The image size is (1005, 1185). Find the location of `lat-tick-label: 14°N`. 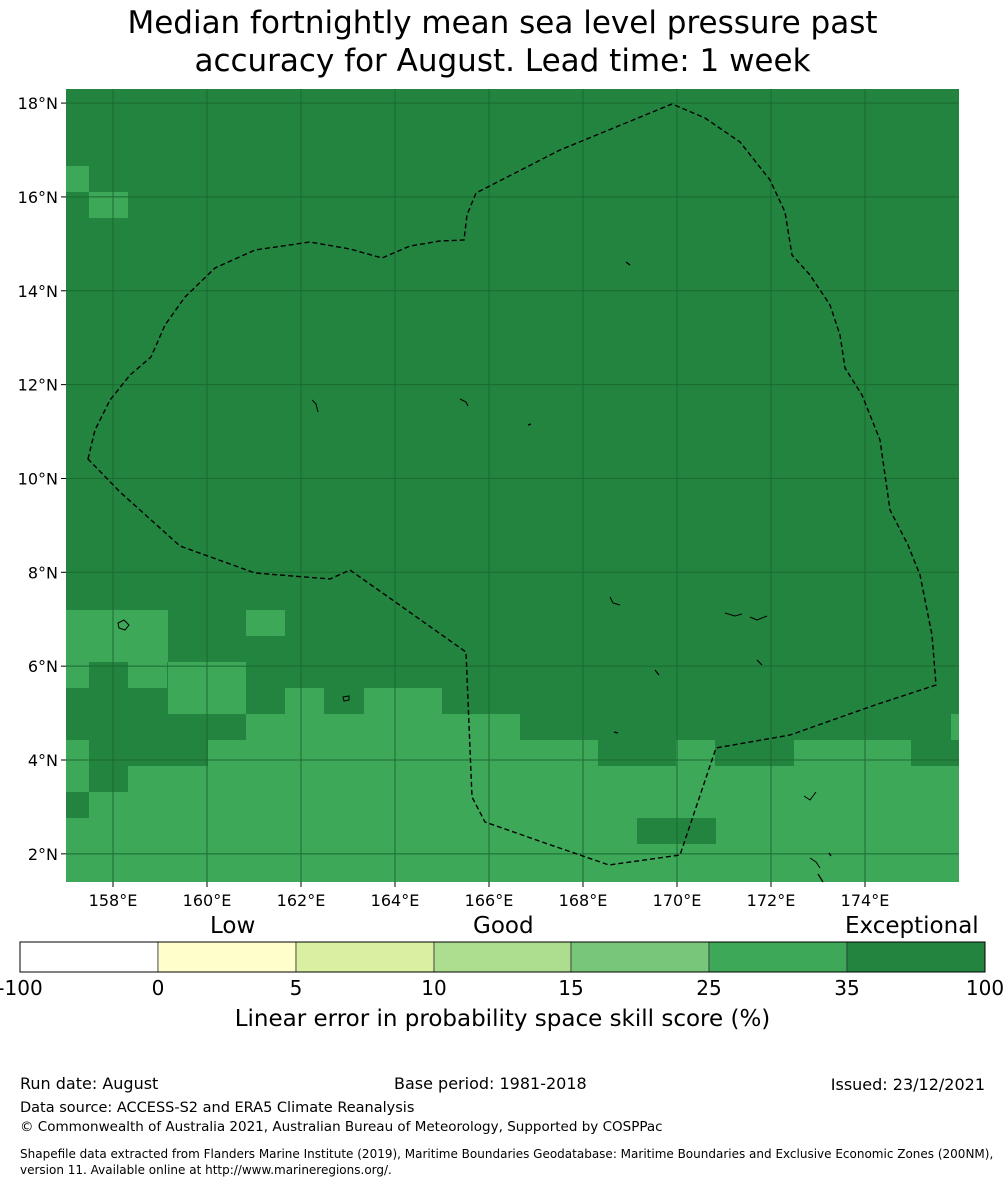

lat-tick-label: 14°N is located at coordinates (38, 291).